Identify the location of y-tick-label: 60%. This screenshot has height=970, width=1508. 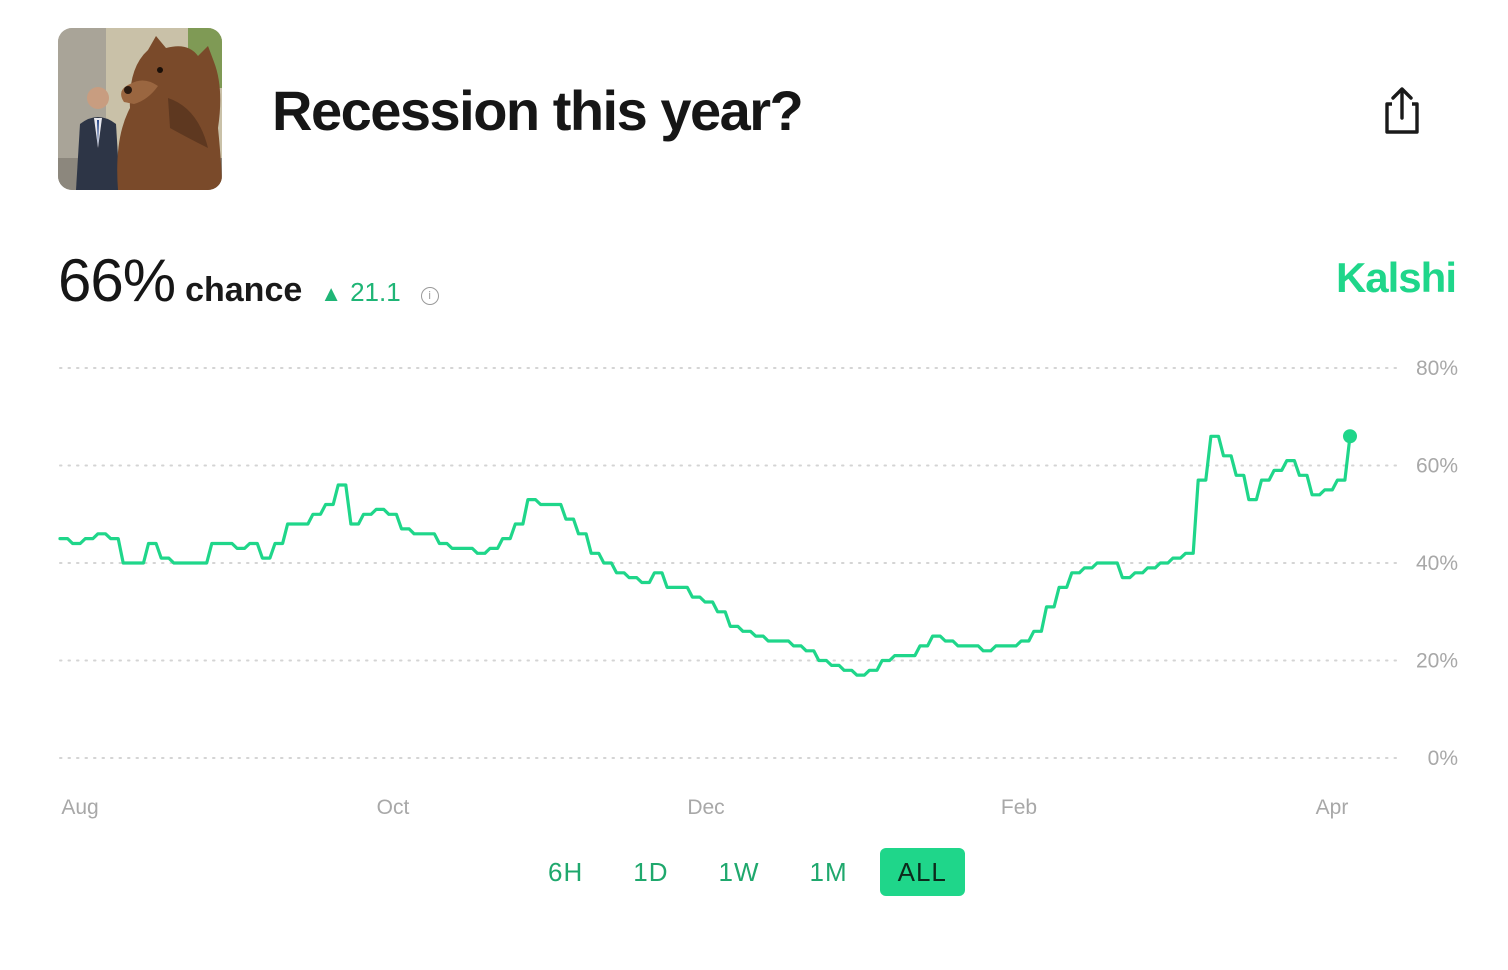
(1437, 466).